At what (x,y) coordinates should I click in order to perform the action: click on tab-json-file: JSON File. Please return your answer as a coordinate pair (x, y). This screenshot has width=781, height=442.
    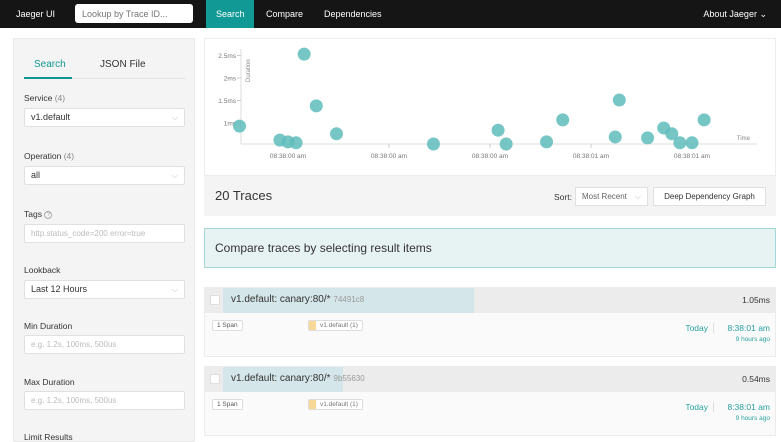
    Looking at the image, I should click on (123, 64).